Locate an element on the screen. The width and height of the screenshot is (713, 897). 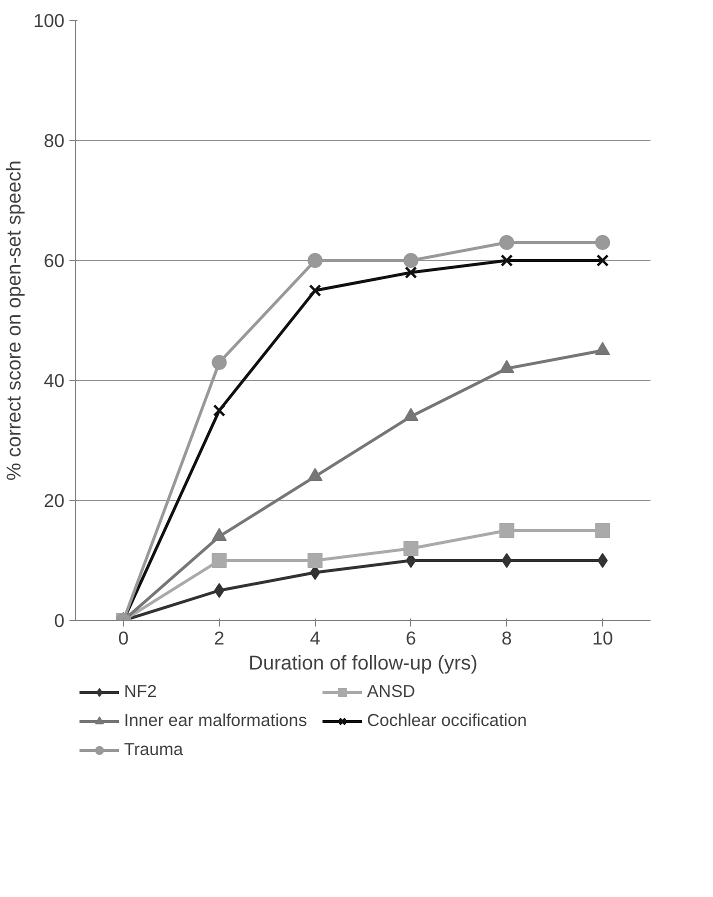
legend-label: ANSD is located at coordinates (391, 691).